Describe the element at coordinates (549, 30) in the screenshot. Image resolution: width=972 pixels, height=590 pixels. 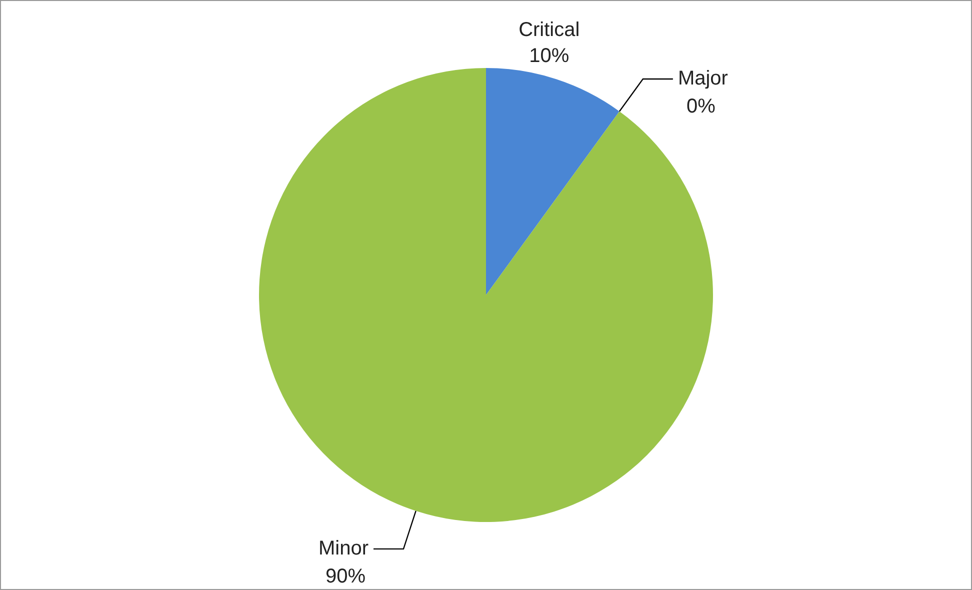
I see `slice-label: Critical` at that location.